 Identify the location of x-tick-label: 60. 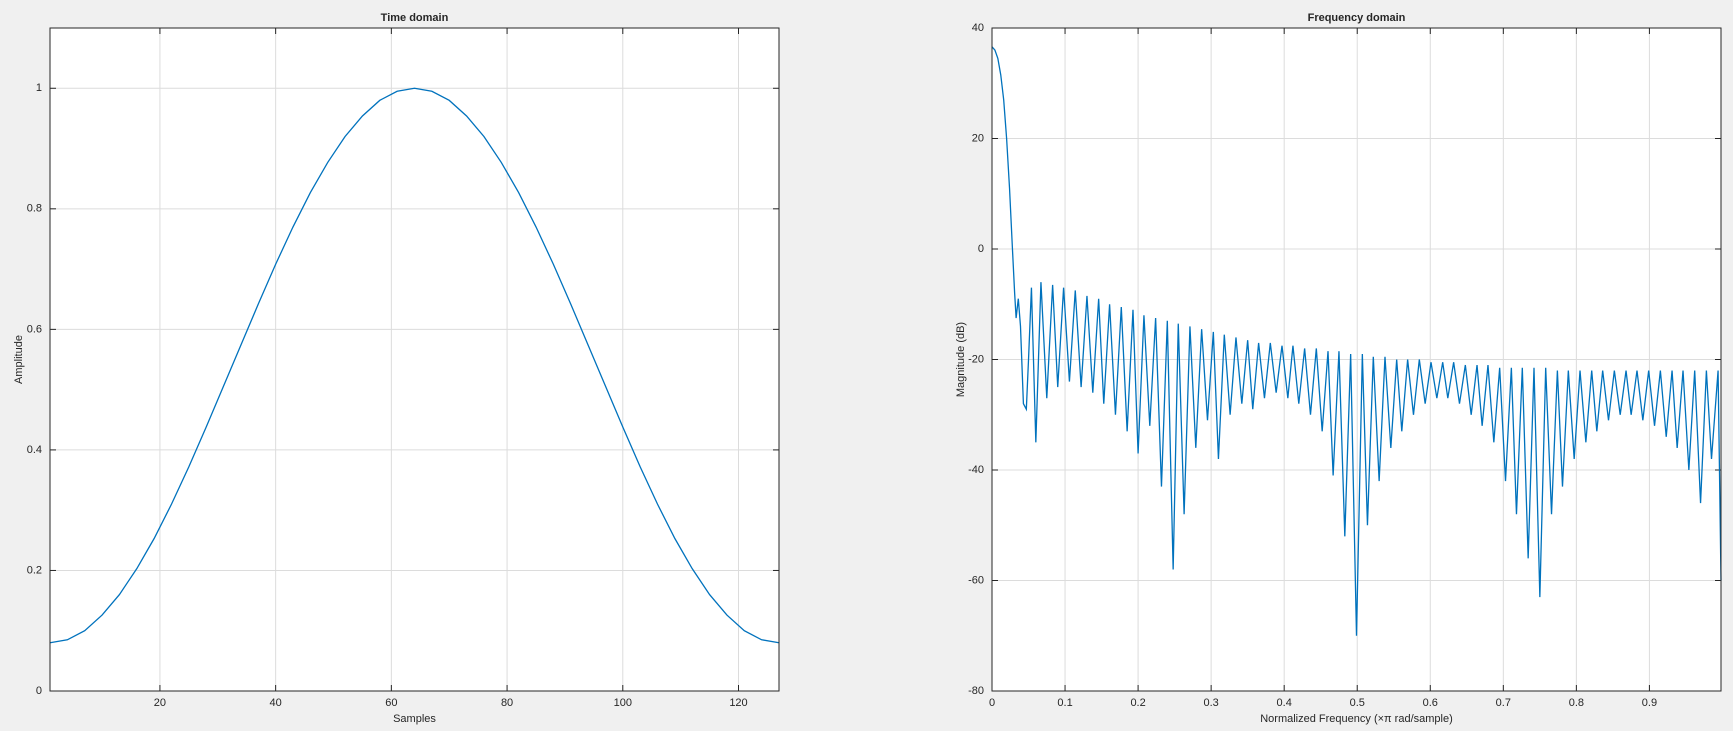
(391, 703).